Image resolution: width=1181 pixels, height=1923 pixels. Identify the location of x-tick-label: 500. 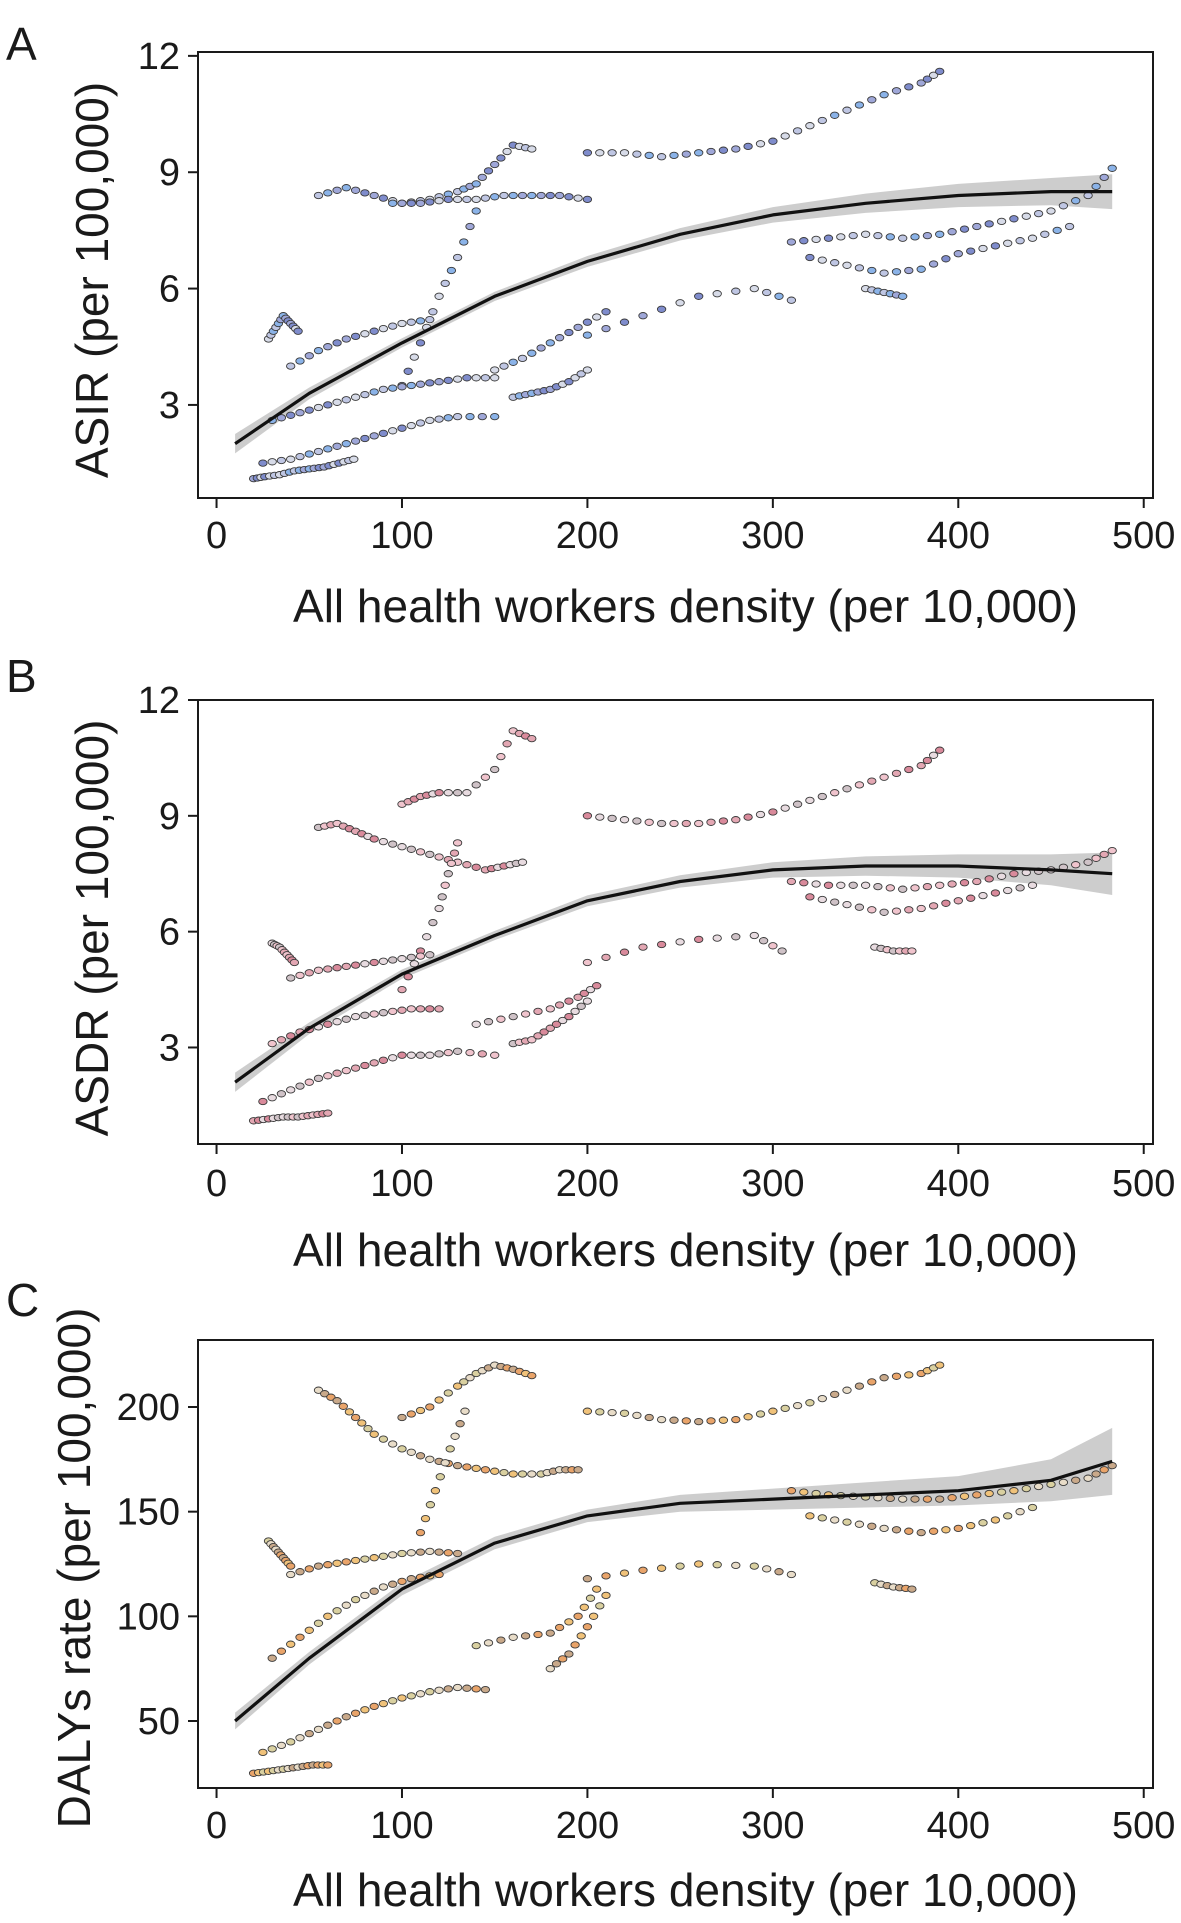
(1143, 1184).